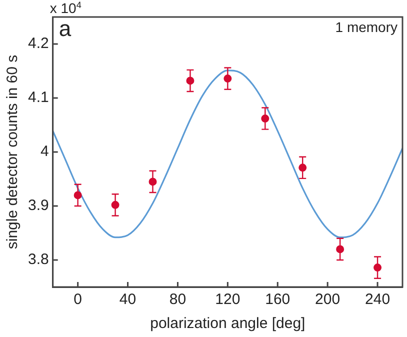 Image resolution: width=407 pixels, height=337 pixels. I want to click on y-tick-label: 4.1, so click(38, 97).